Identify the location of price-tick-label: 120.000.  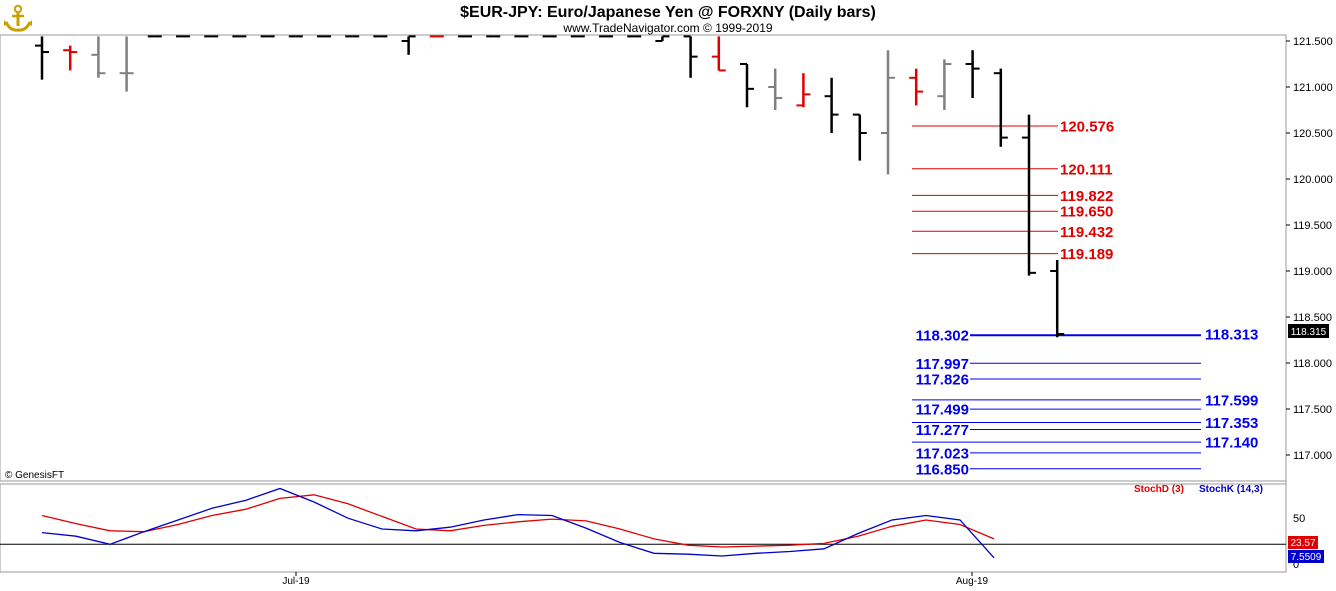
(1313, 180).